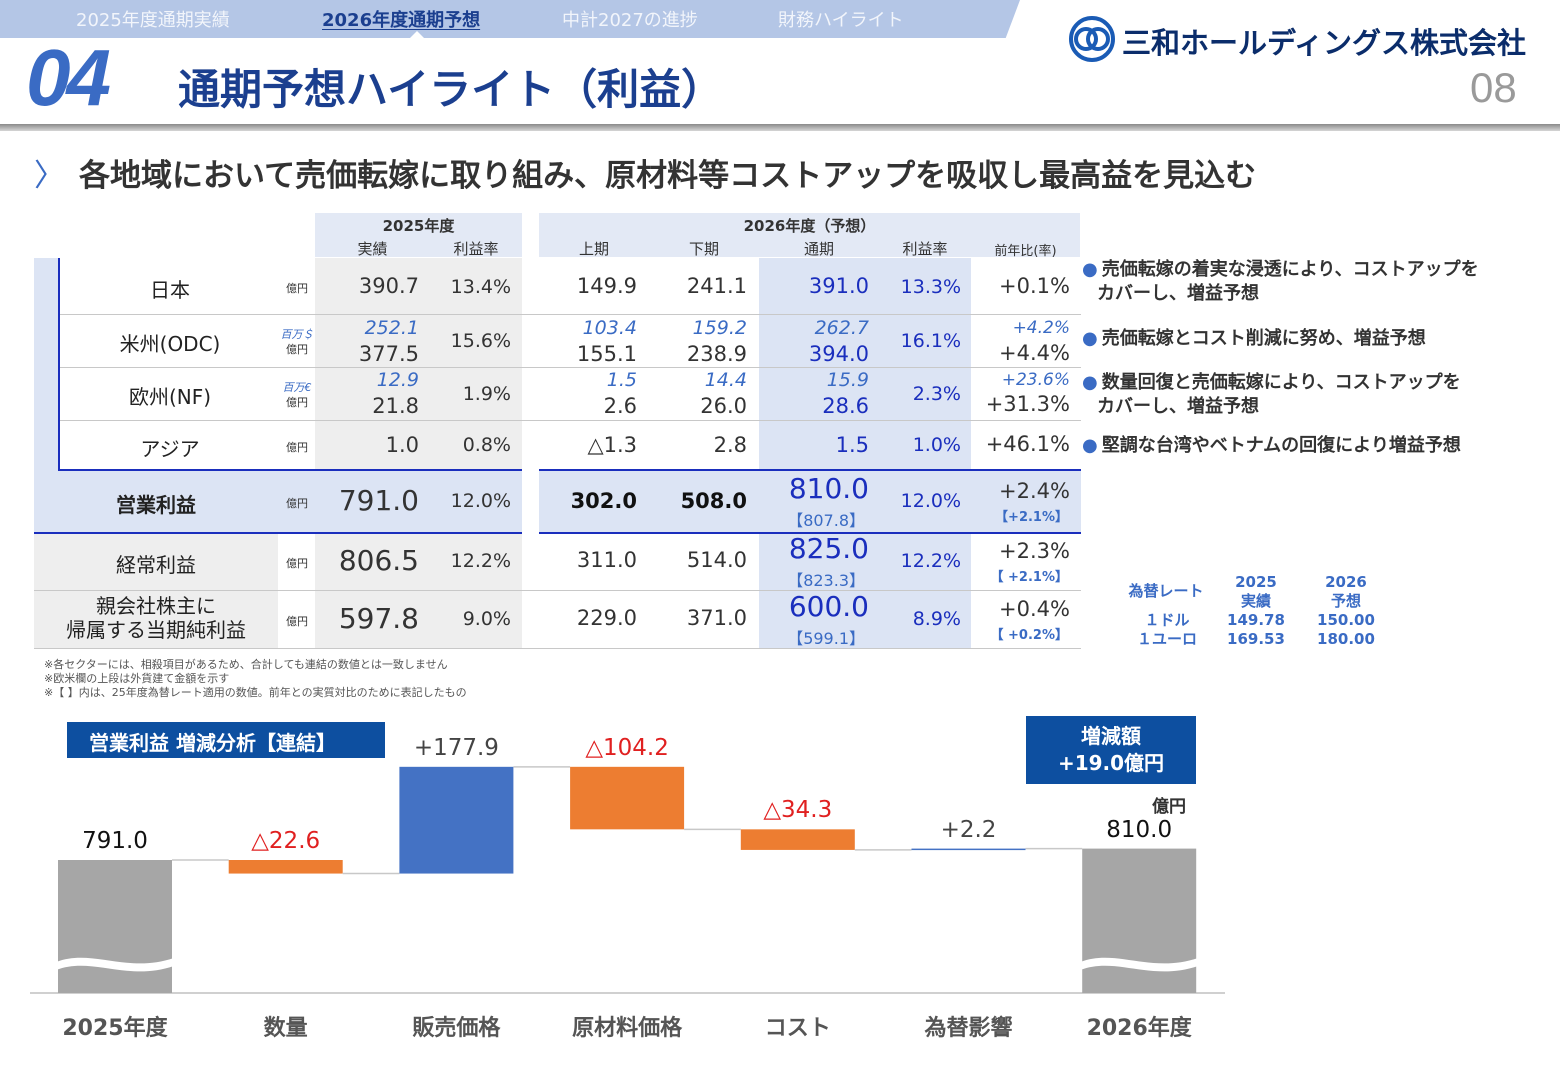 The width and height of the screenshot is (1560, 1080). What do you see at coordinates (620, 406) in the screenshot?
I see `europe-h1: 2.6` at bounding box center [620, 406].